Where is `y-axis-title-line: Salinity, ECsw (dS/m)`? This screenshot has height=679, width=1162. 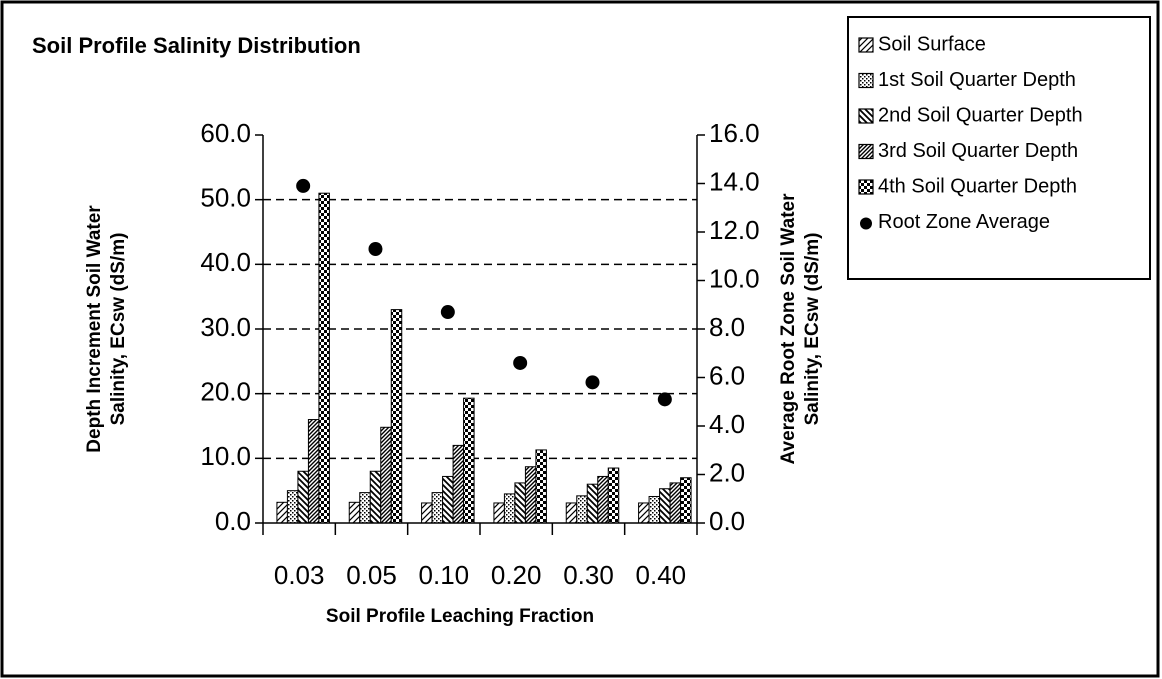 y-axis-title-line: Salinity, ECsw (dS/m) is located at coordinates (118, 329).